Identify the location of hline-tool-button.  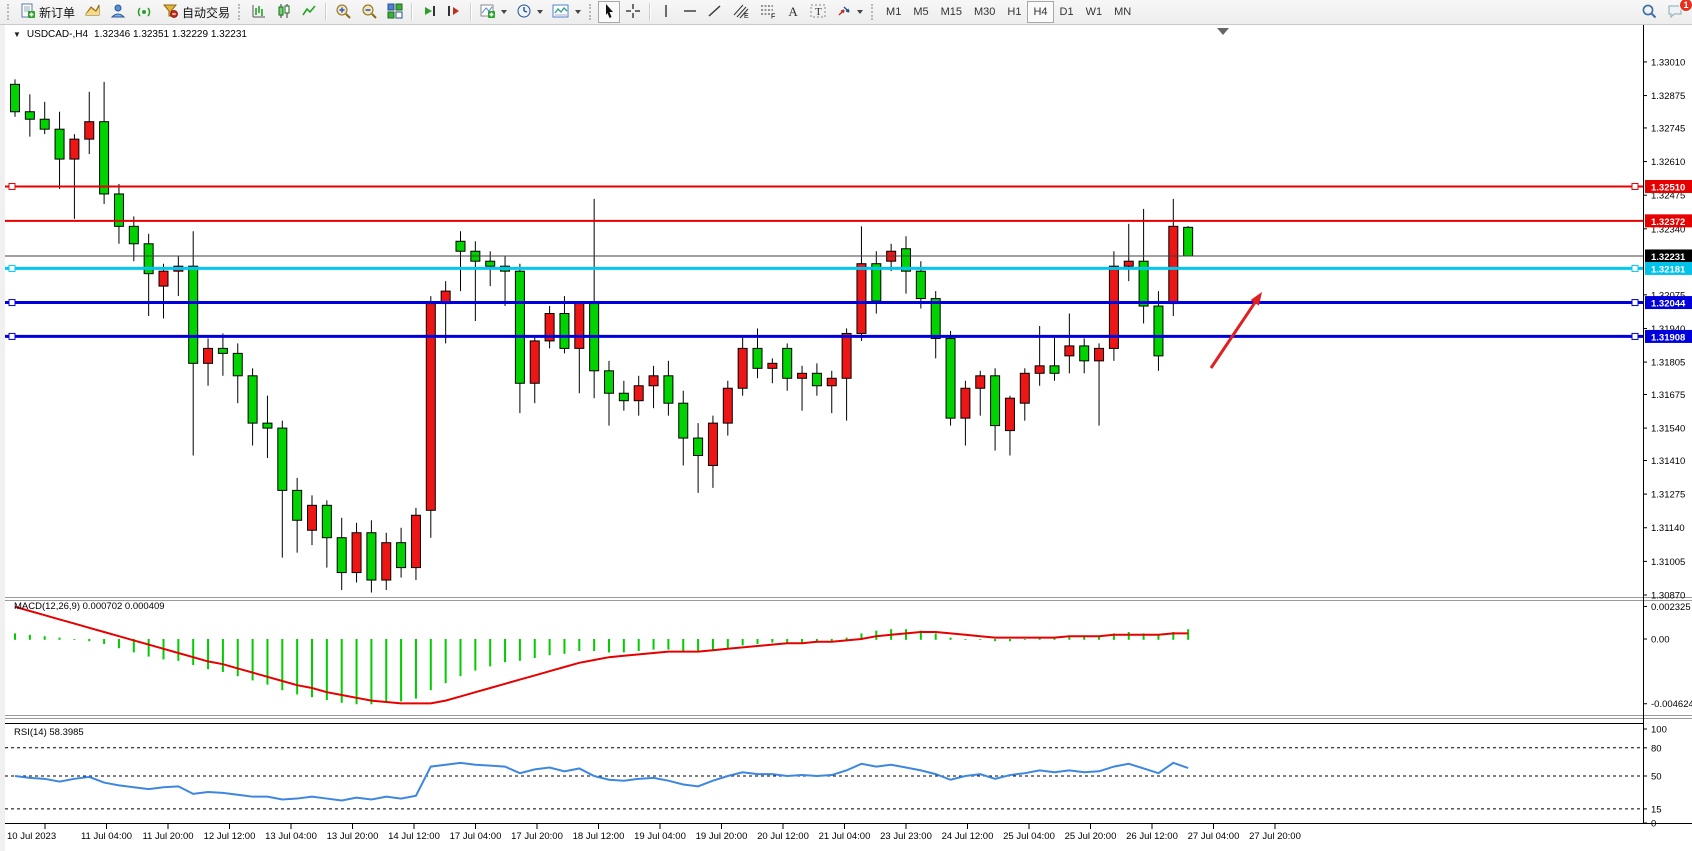
(690, 12).